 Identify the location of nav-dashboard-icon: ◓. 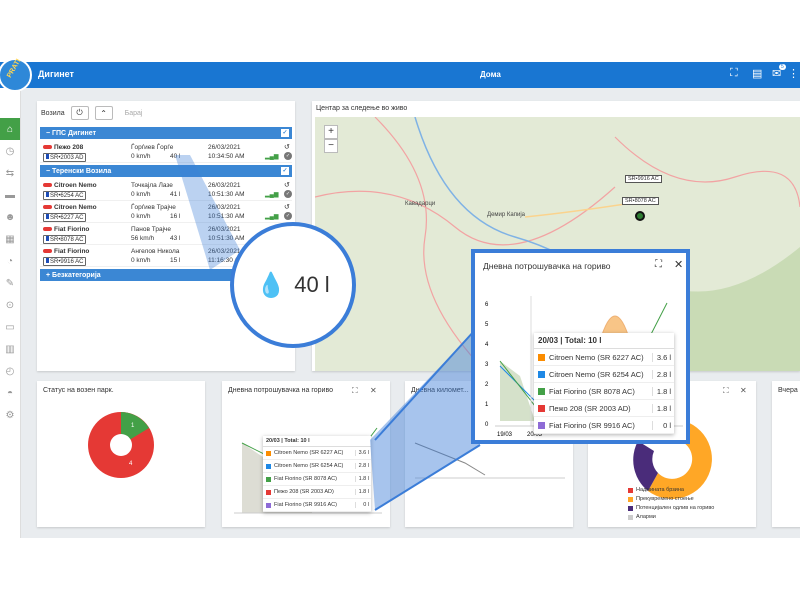
(10, 393).